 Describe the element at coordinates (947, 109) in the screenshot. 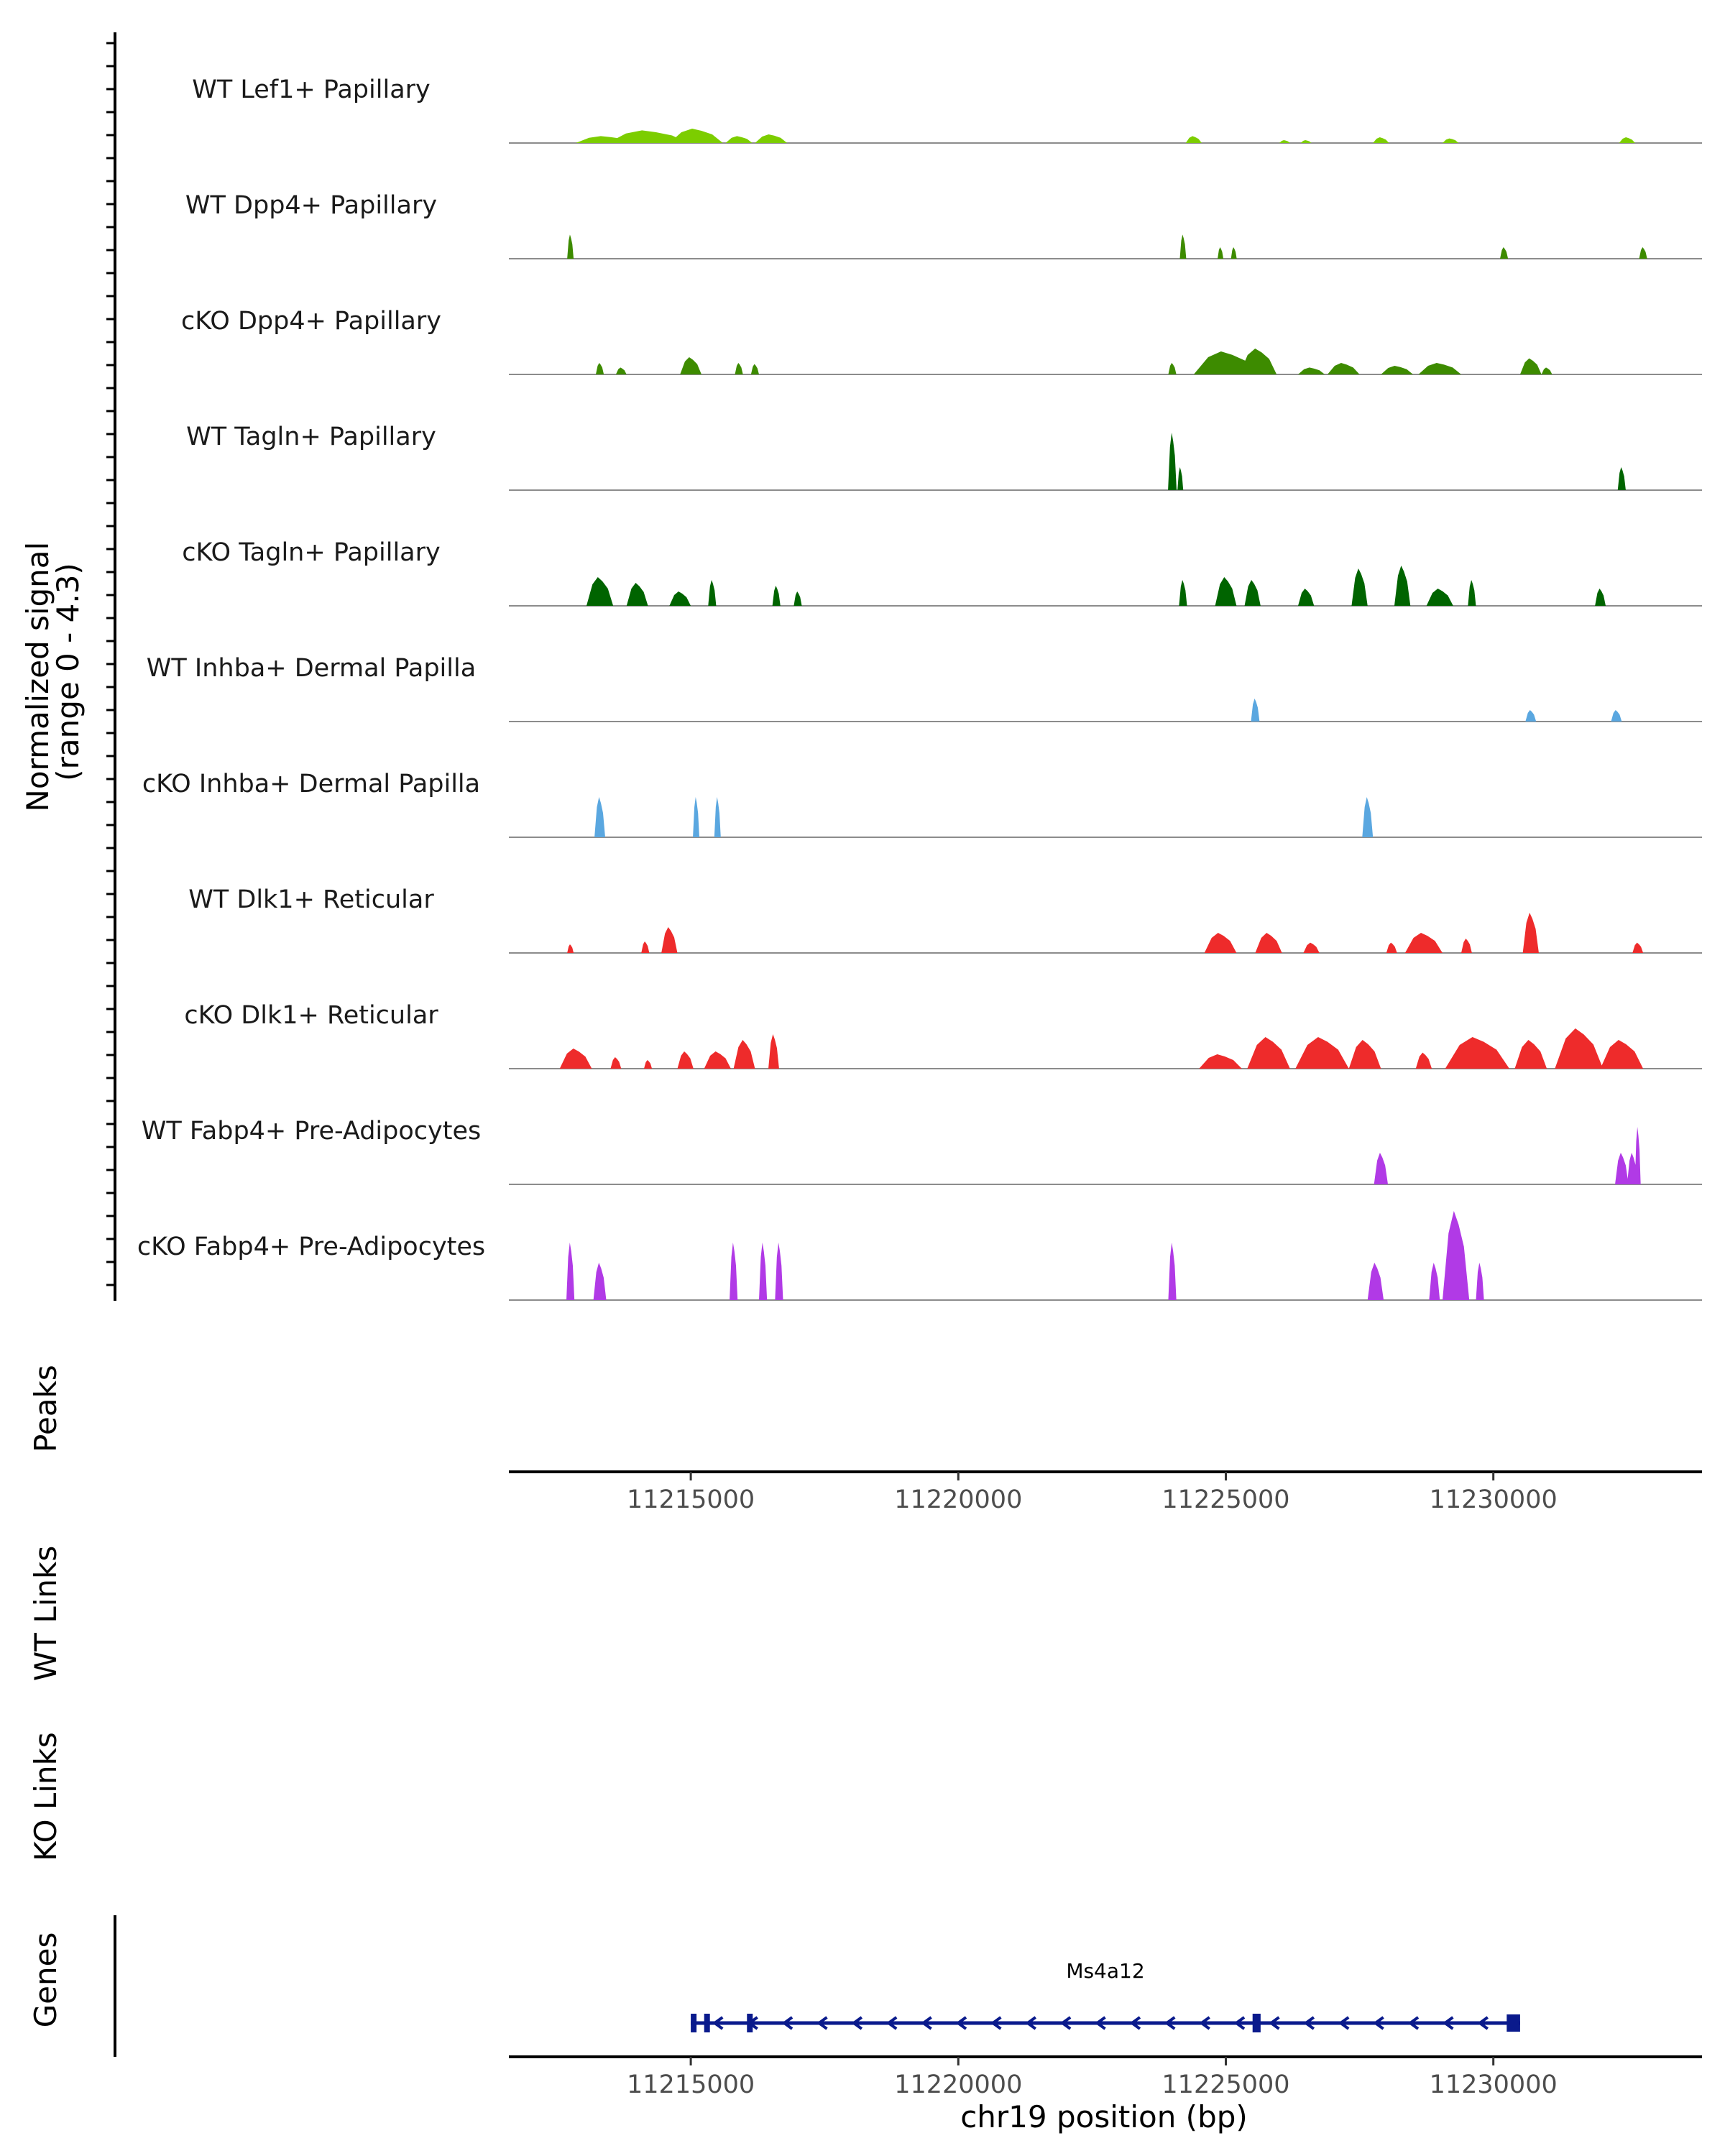

I see `track-0: WT Lef1+ Papillary` at that location.